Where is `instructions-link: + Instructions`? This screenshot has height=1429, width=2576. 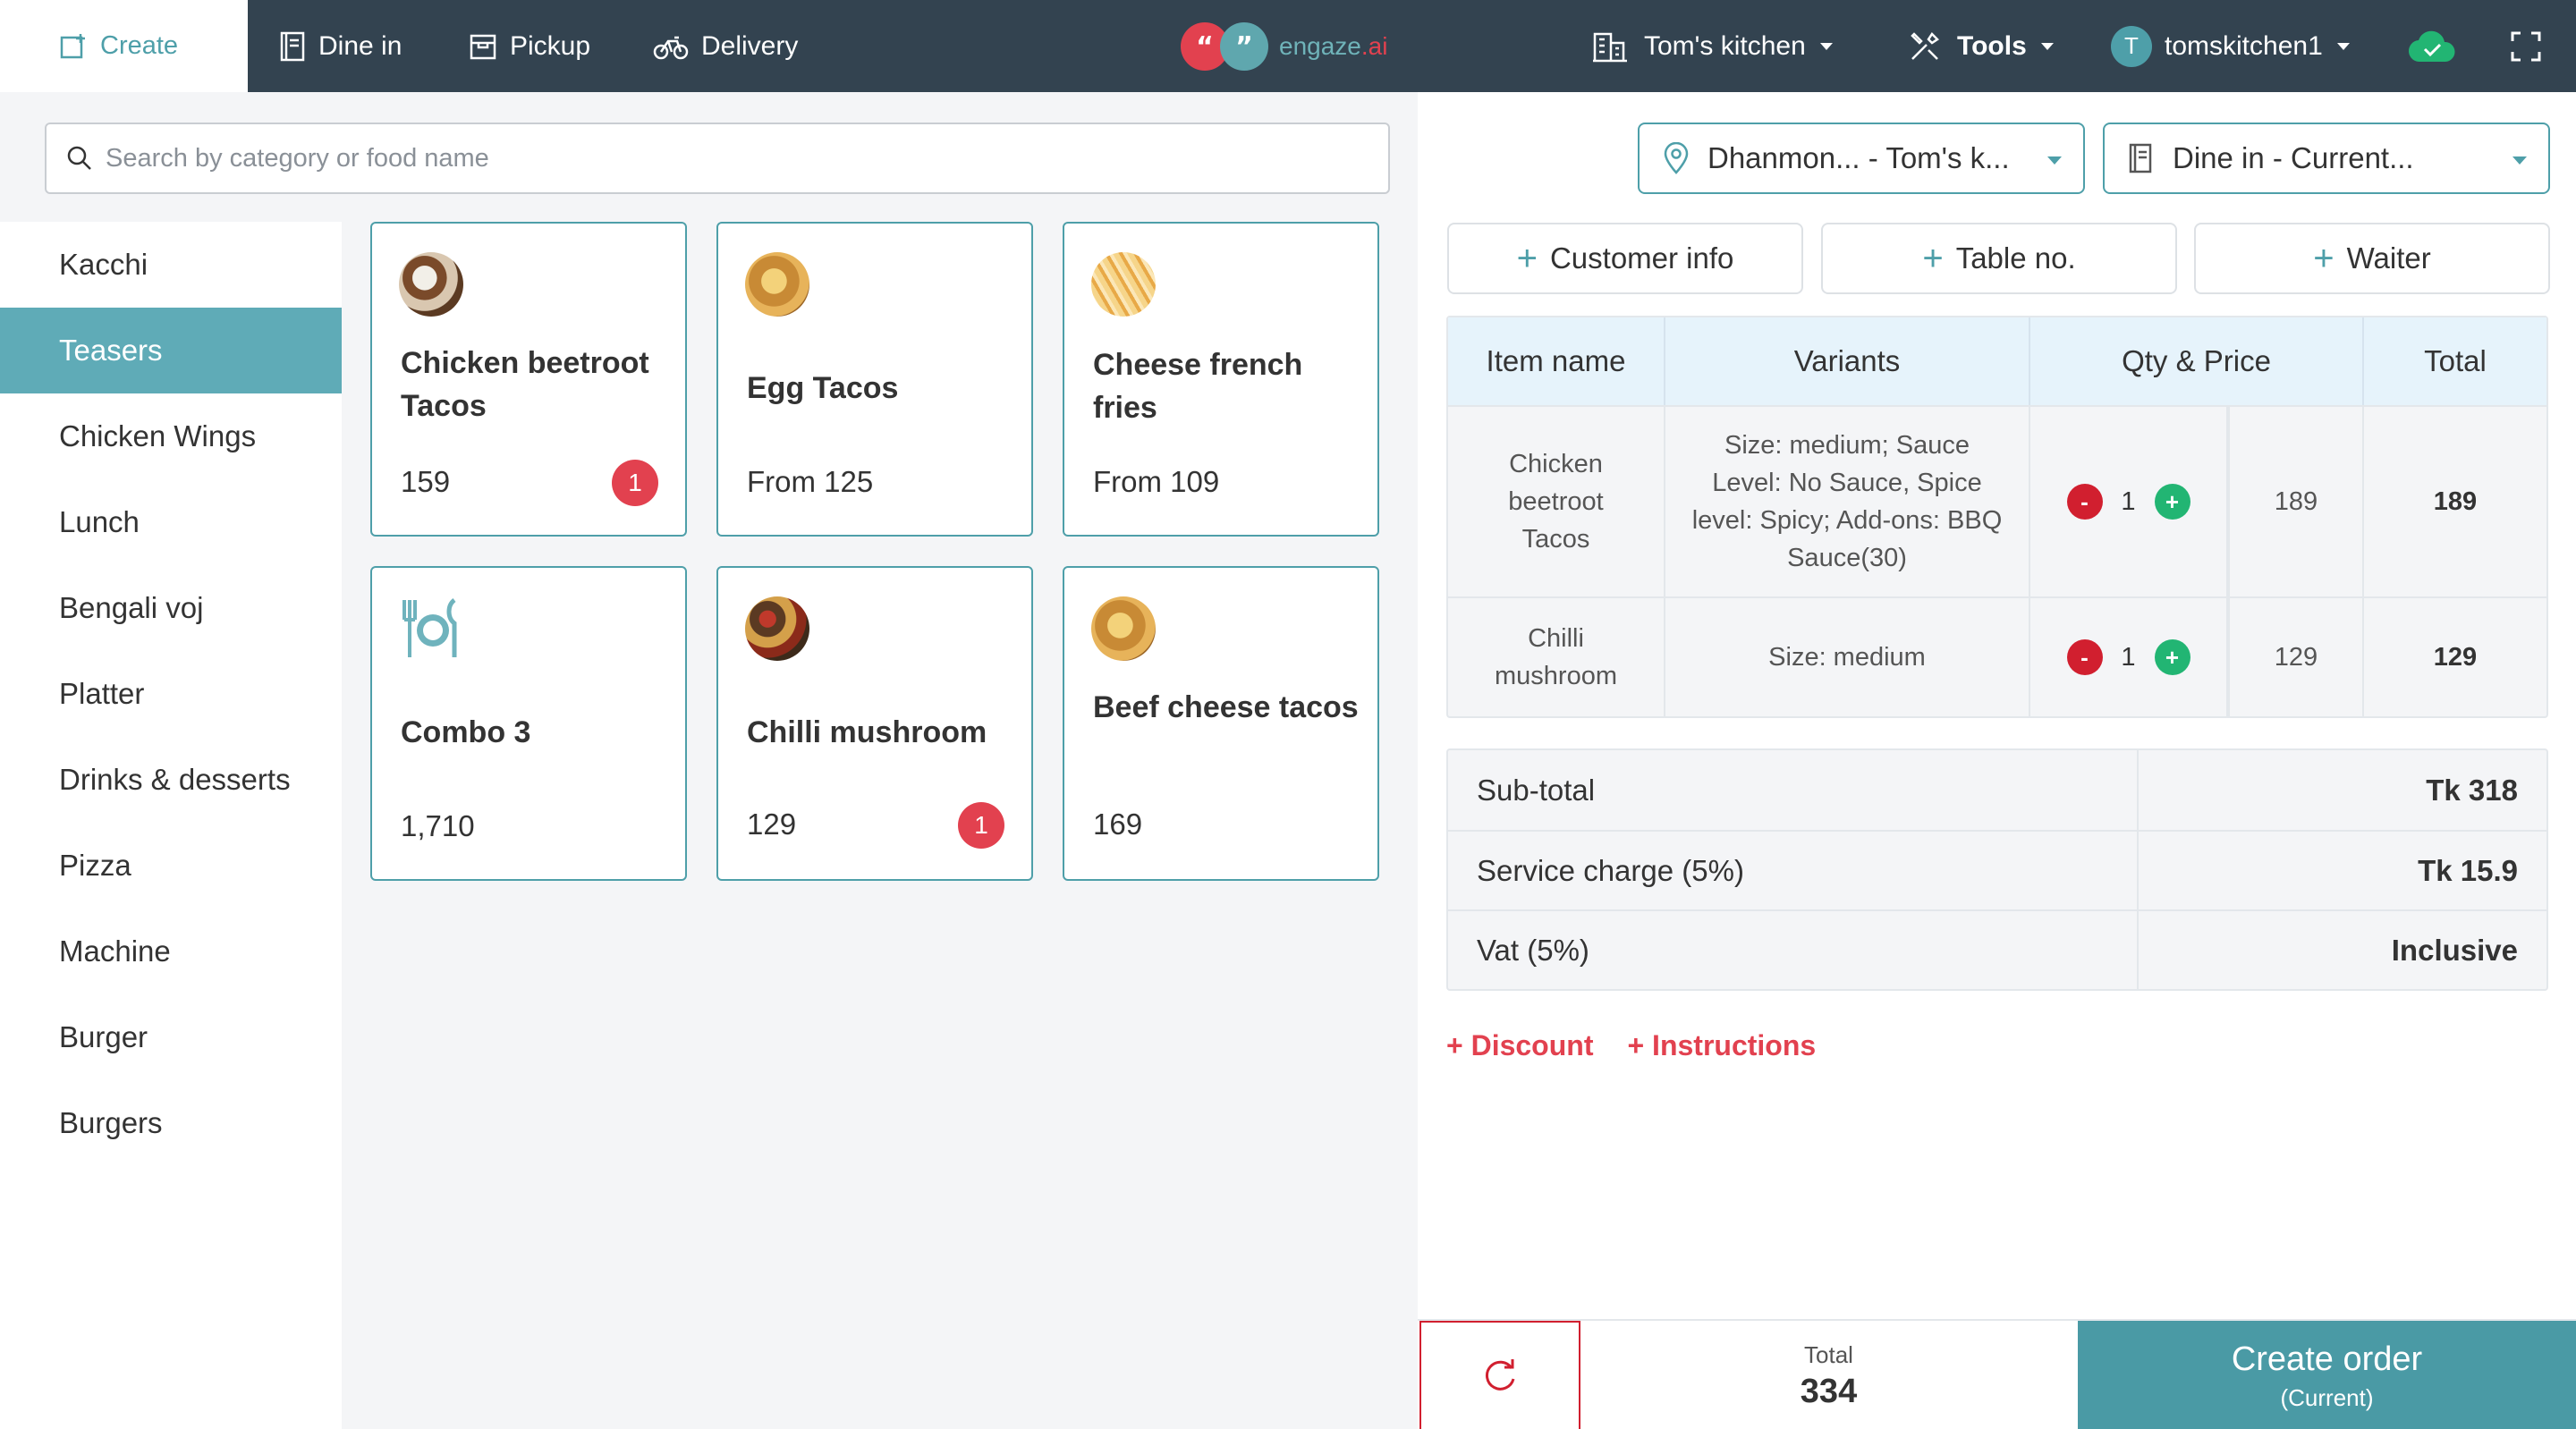 instructions-link: + Instructions is located at coordinates (1722, 1045).